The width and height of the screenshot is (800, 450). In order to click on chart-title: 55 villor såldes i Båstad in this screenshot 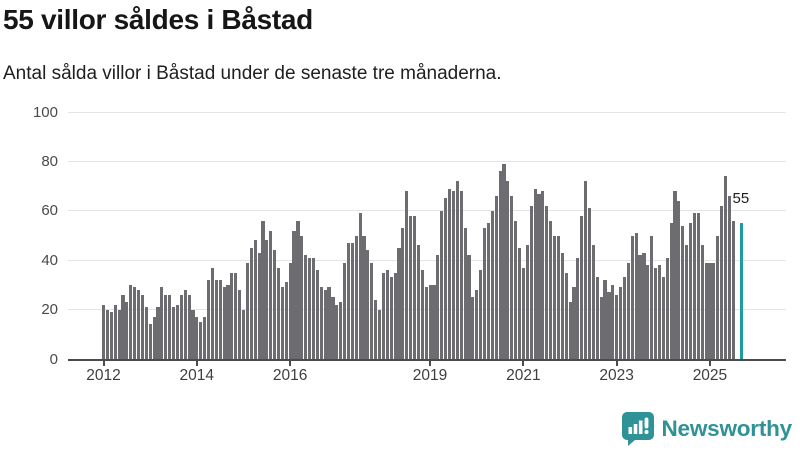, I will do `click(158, 19)`.